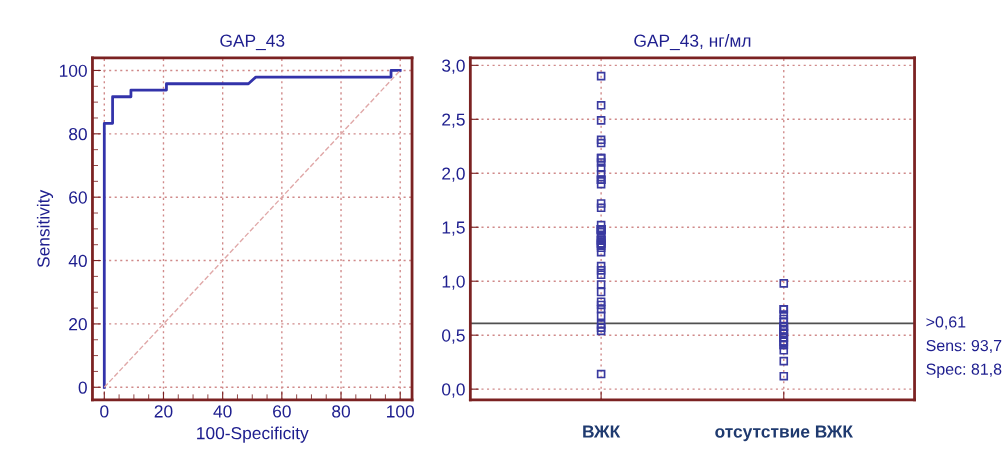 The width and height of the screenshot is (1005, 455). What do you see at coordinates (453, 66) in the screenshot?
I see `y-tick-label: 3,0` at bounding box center [453, 66].